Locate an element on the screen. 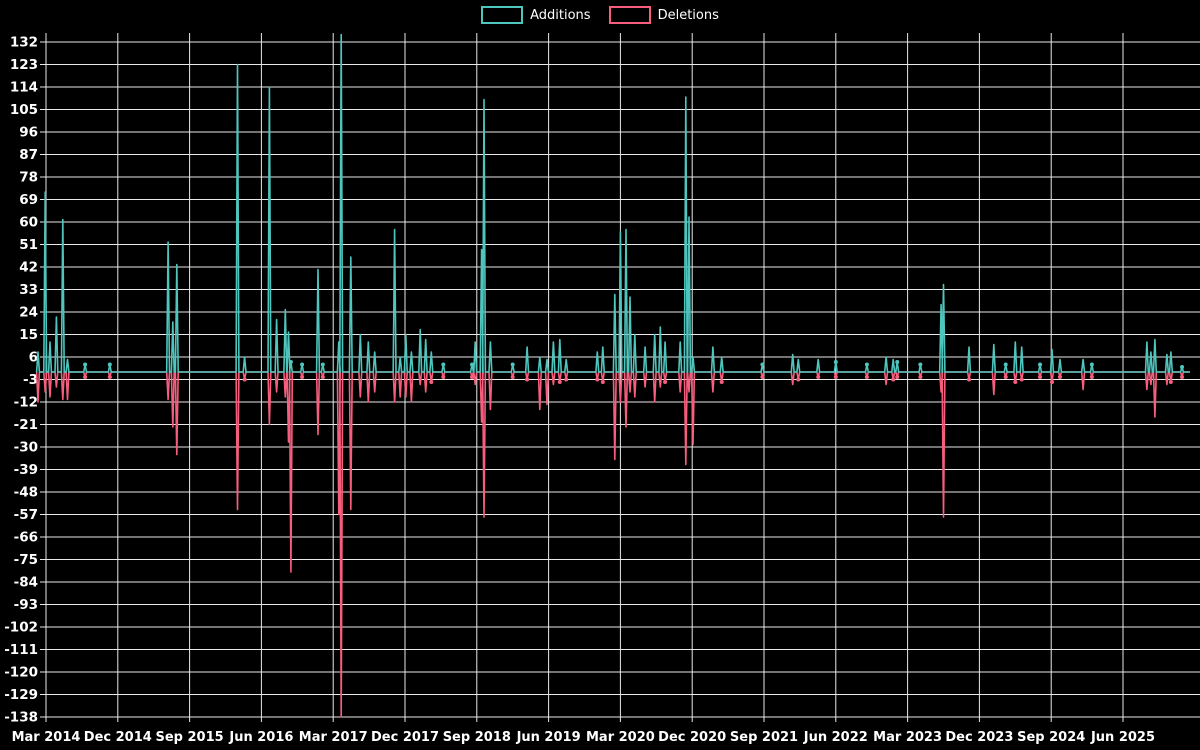 Image resolution: width=1200 pixels, height=750 pixels. deletions-swatch-icon is located at coordinates (629, 15).